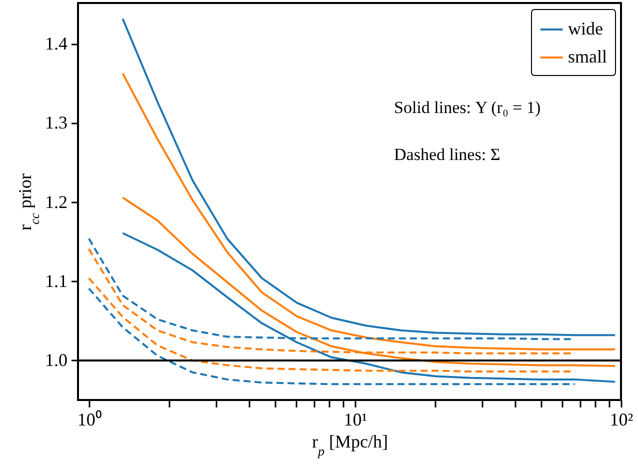 The image size is (638, 466). Describe the element at coordinates (89, 420) in the screenshot. I see `x-tick-label: 10⁰` at that location.